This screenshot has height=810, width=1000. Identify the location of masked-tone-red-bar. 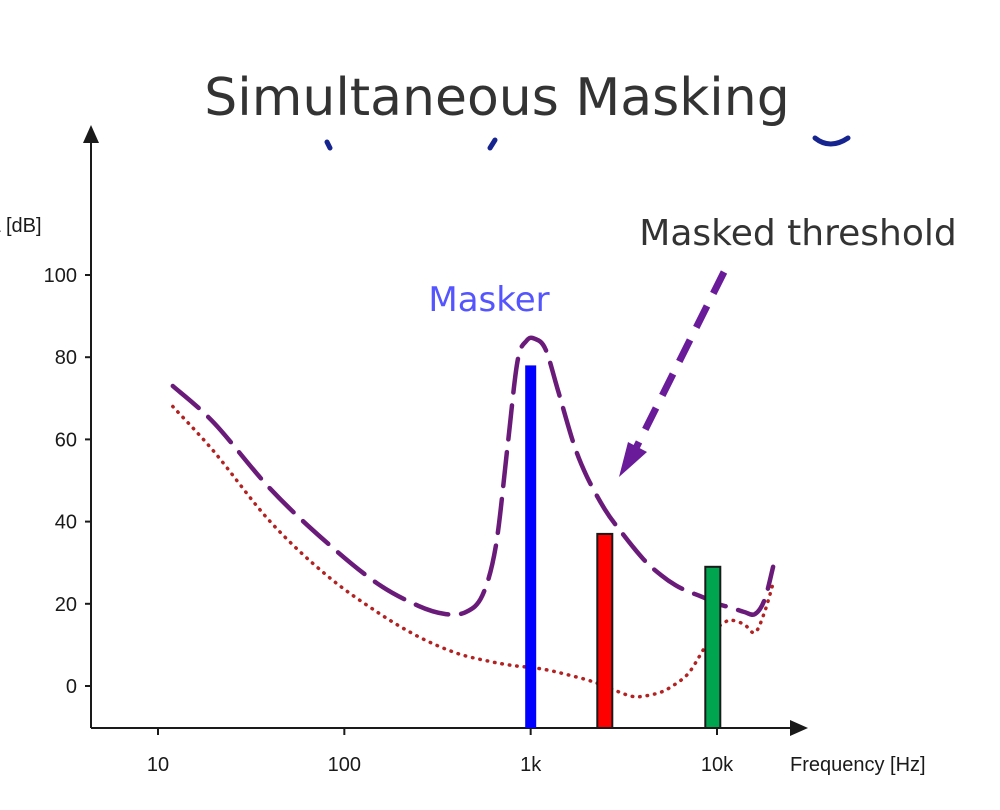
(605, 631).